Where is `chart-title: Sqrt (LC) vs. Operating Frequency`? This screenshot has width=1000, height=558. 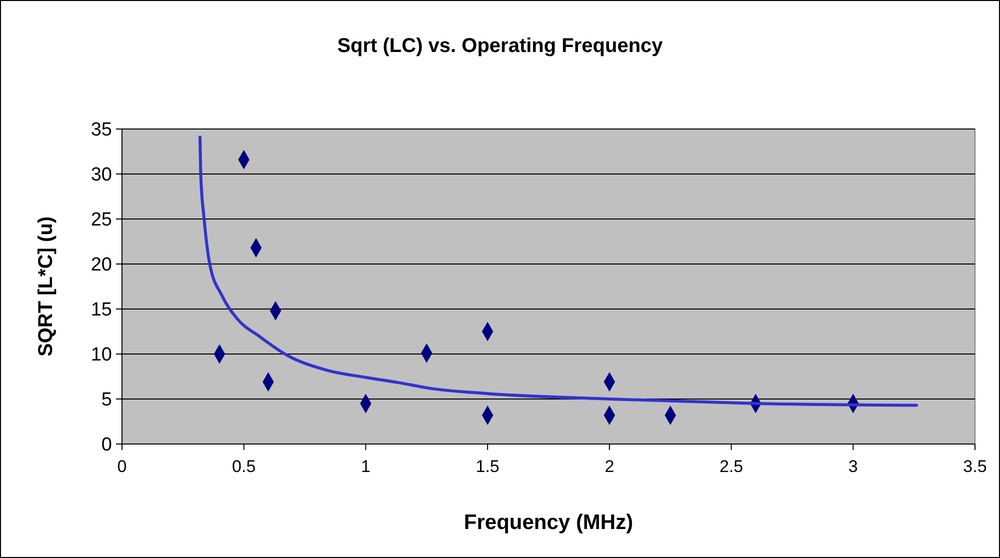
chart-title: Sqrt (LC) vs. Operating Frequency is located at coordinates (500, 46).